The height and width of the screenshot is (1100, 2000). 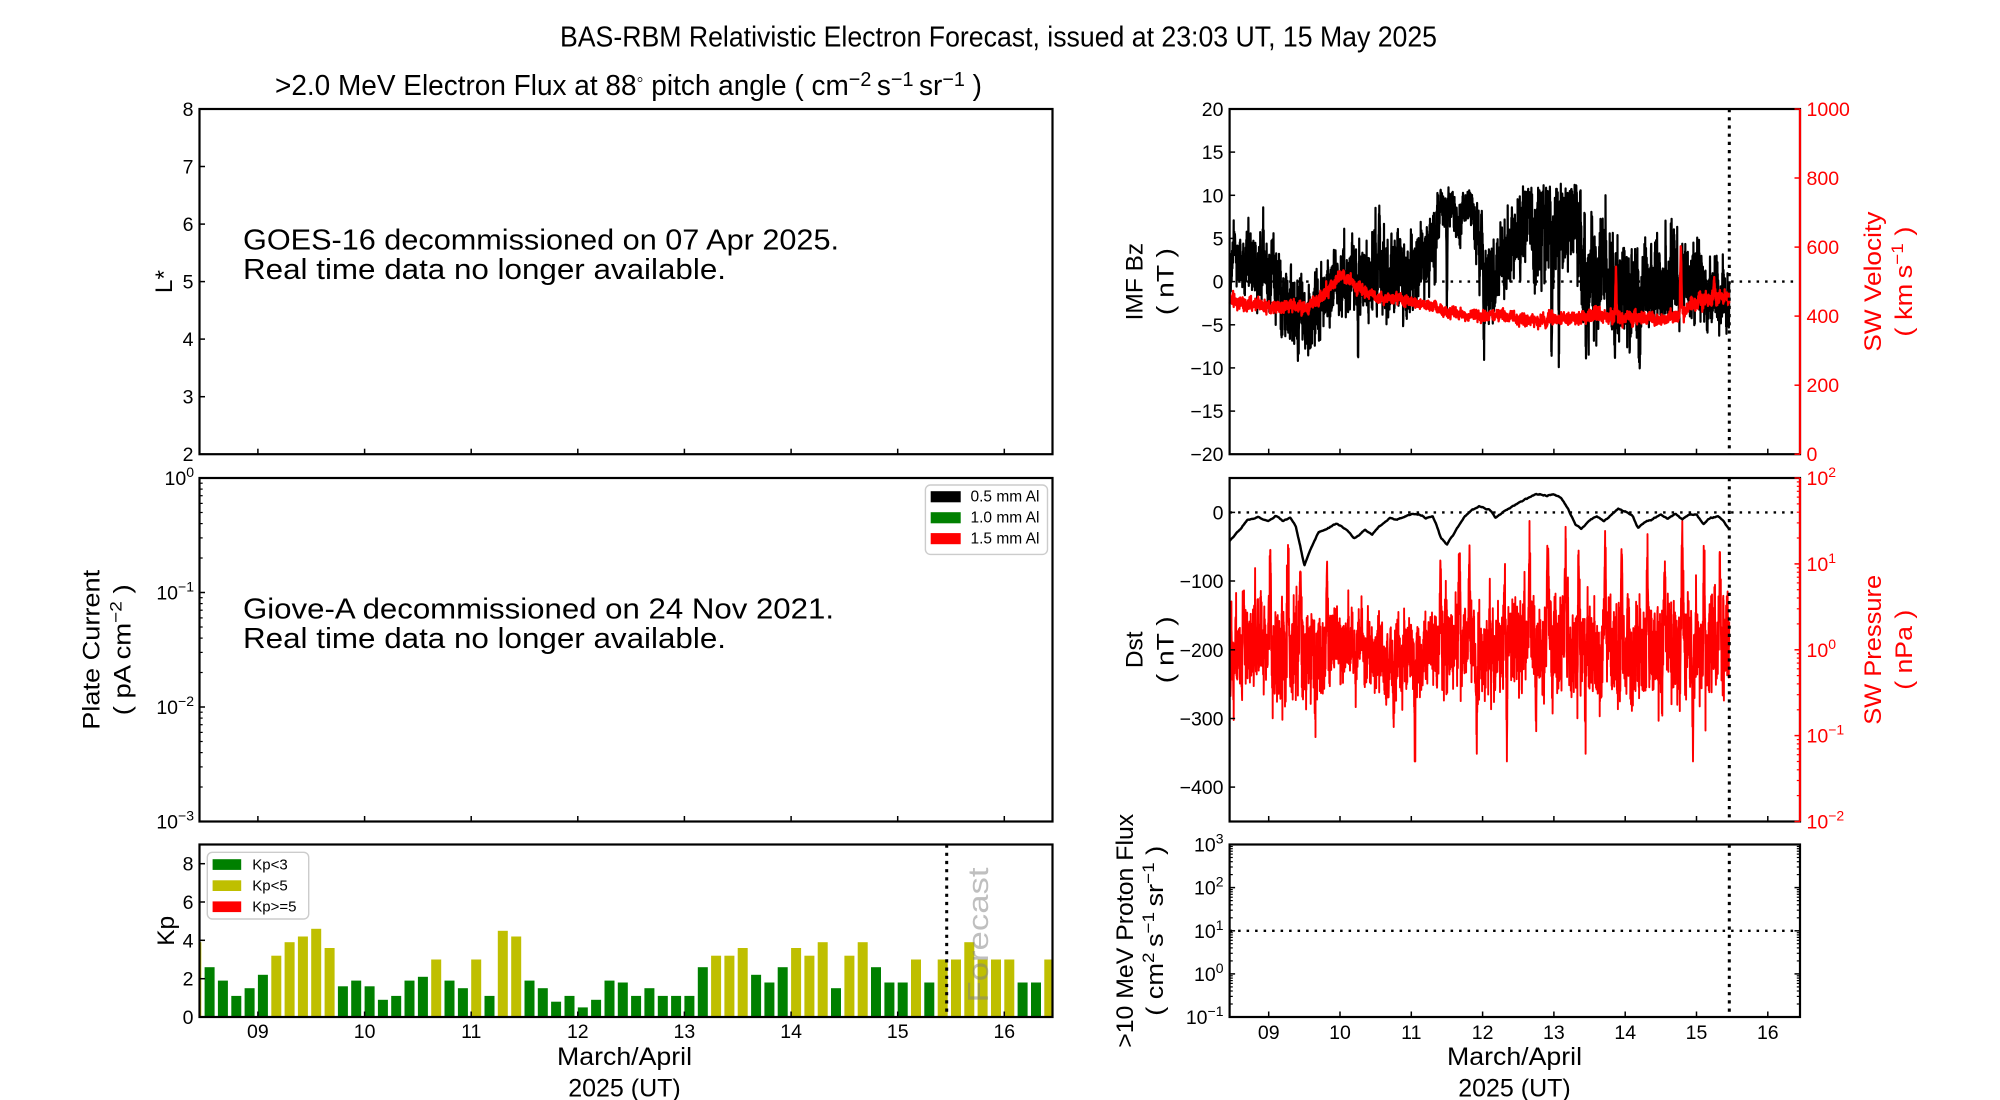 I want to click on svg-text: 200, so click(x=1823, y=386).